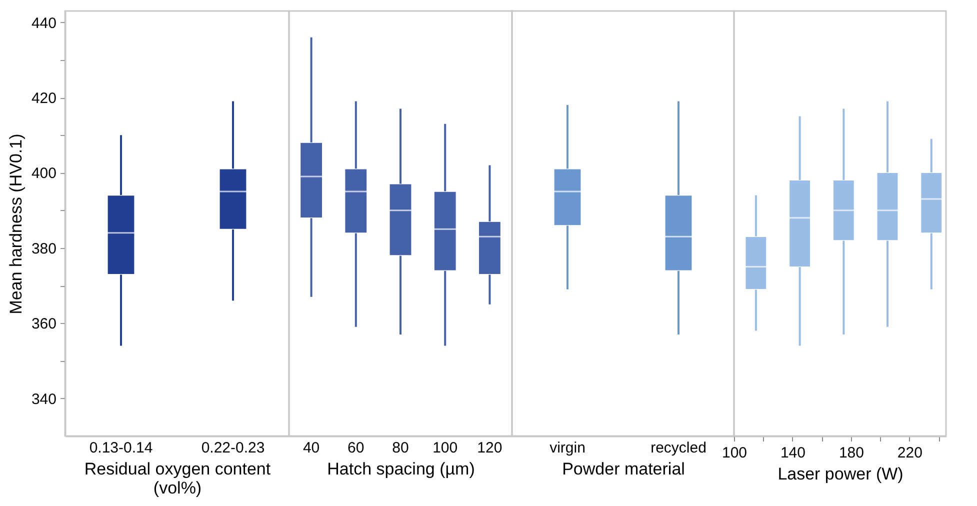 The image size is (977, 506). I want to click on x-axis-title: Powder material, so click(623, 469).